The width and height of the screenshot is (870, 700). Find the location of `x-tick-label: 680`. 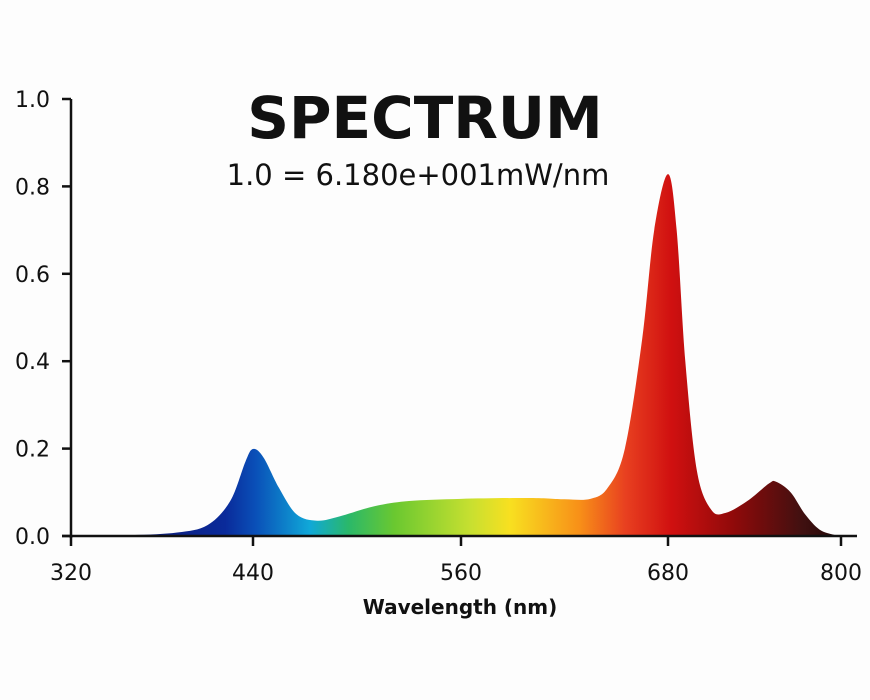

x-tick-label: 680 is located at coordinates (668, 573).